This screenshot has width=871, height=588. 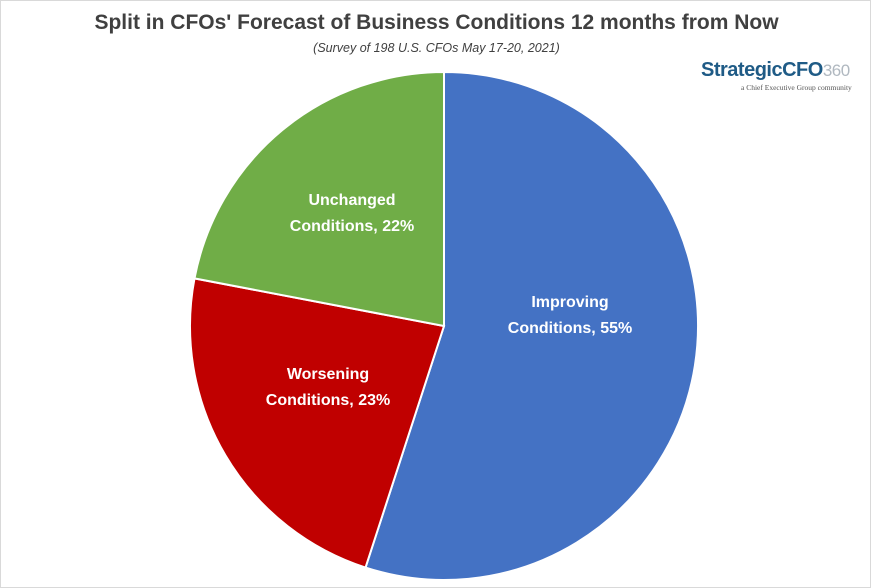 I want to click on slice-label-unchanged: Unchanged Conditions, 22%, so click(x=352, y=213).